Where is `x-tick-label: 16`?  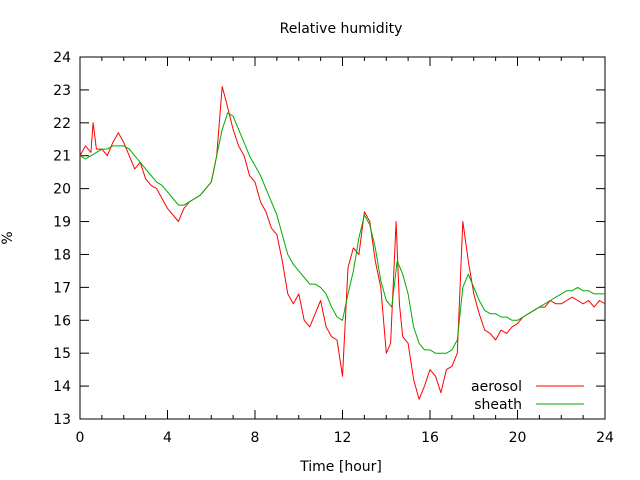 x-tick-label: 16 is located at coordinates (430, 438).